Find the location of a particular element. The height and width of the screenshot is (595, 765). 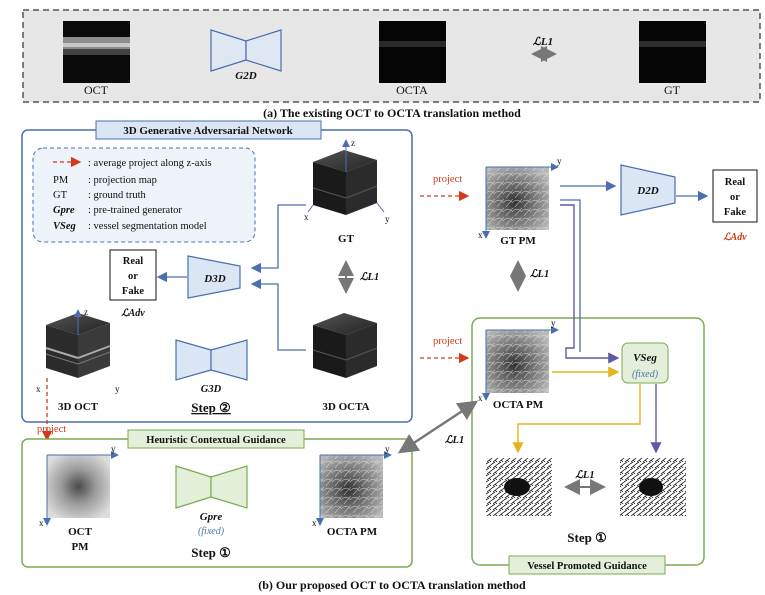

gt-image is located at coordinates (672, 52).